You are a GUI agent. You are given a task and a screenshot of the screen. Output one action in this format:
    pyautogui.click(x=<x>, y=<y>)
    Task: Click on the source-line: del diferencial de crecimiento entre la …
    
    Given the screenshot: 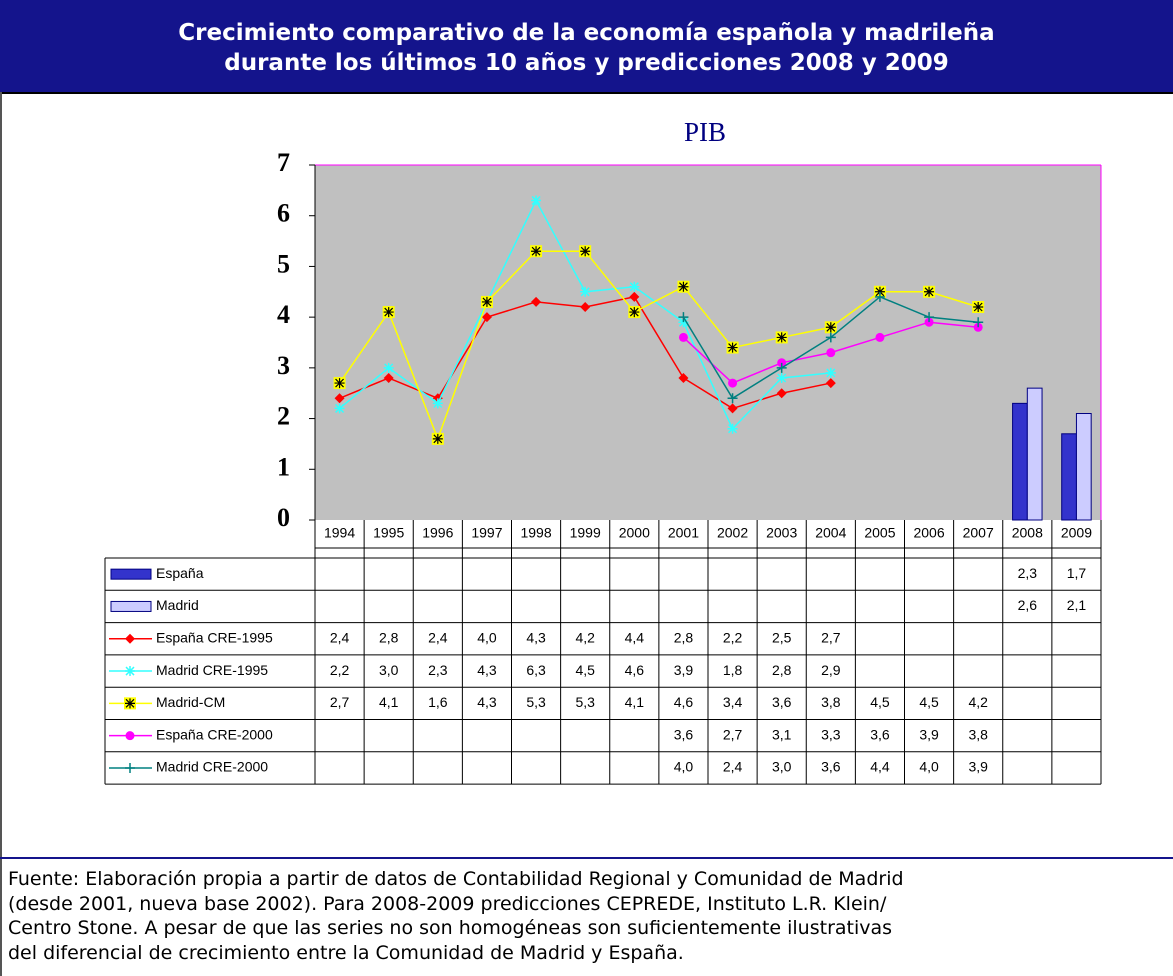 What is the action you would take?
    pyautogui.click(x=346, y=952)
    